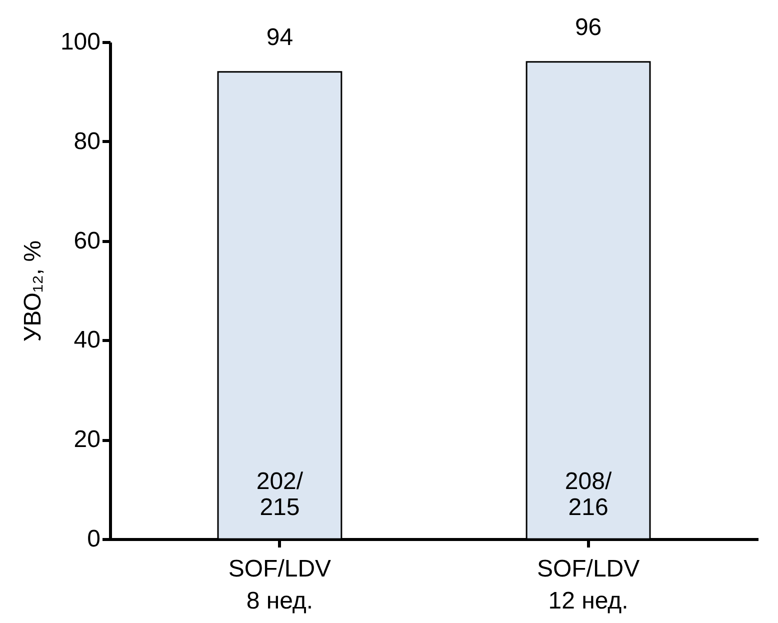 The image size is (778, 623). What do you see at coordinates (588, 494) in the screenshot?
I see `annotation: 208/ 216` at bounding box center [588, 494].